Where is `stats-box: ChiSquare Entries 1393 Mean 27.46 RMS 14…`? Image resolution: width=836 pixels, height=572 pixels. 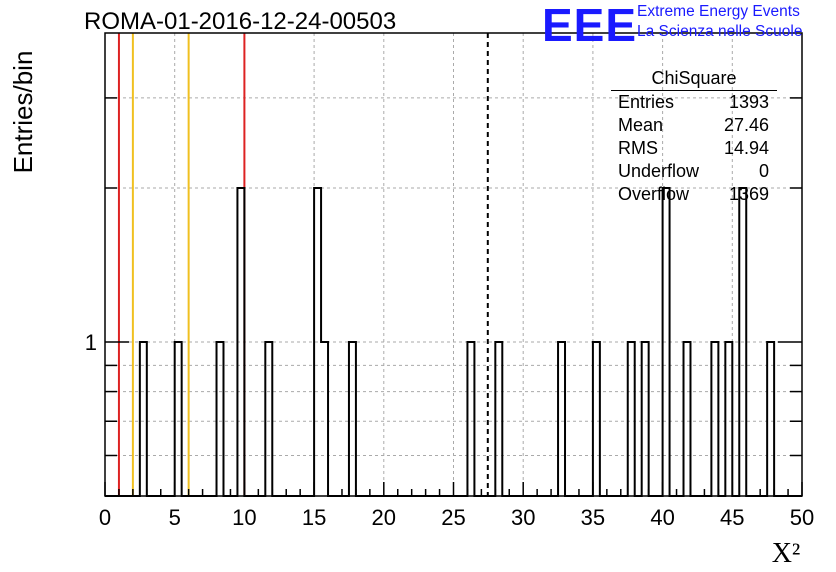
stats-box: ChiSquare Entries 1393 Mean 27.46 RMS 14… is located at coordinates (694, 136).